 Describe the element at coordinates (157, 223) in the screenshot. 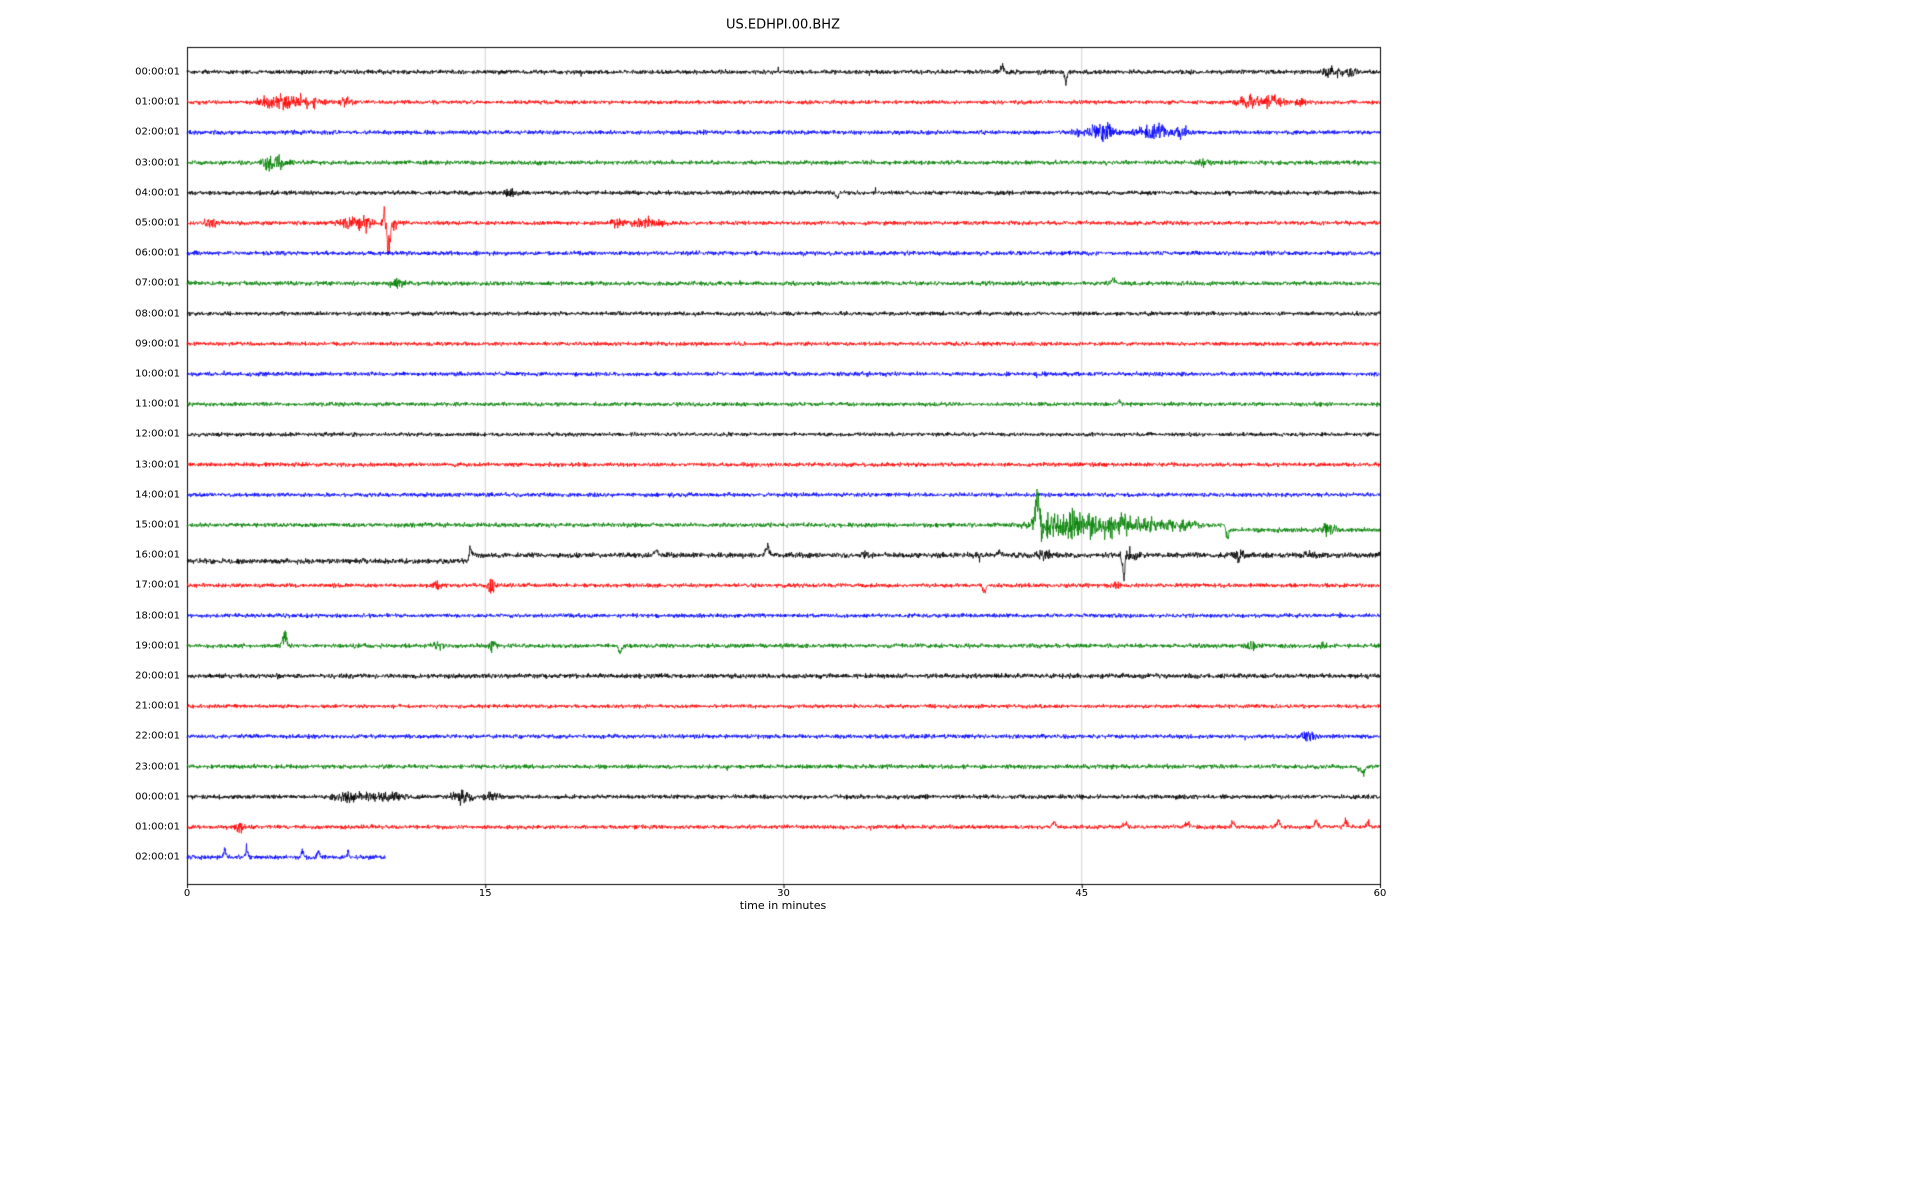

I see `row-time-label: 05:00:01` at that location.